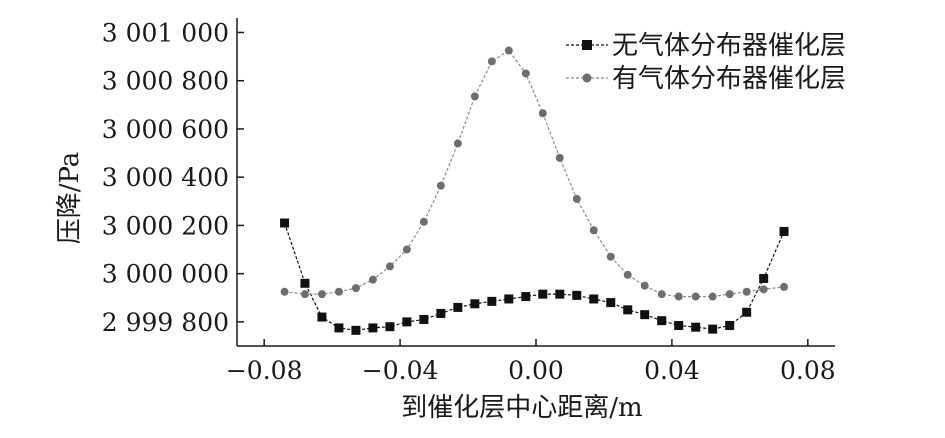  I want to click on y-tick-label: 3 001 000, so click(165, 32).